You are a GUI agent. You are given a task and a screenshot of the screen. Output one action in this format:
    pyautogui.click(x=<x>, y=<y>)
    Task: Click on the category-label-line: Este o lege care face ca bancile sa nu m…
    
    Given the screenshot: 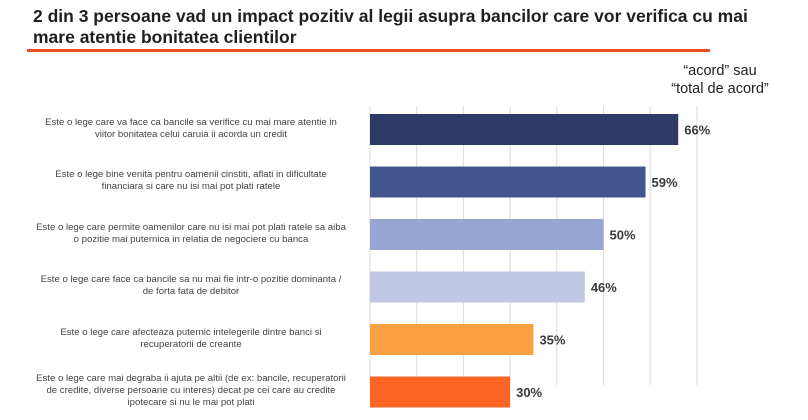 What is the action you would take?
    pyautogui.click(x=191, y=279)
    